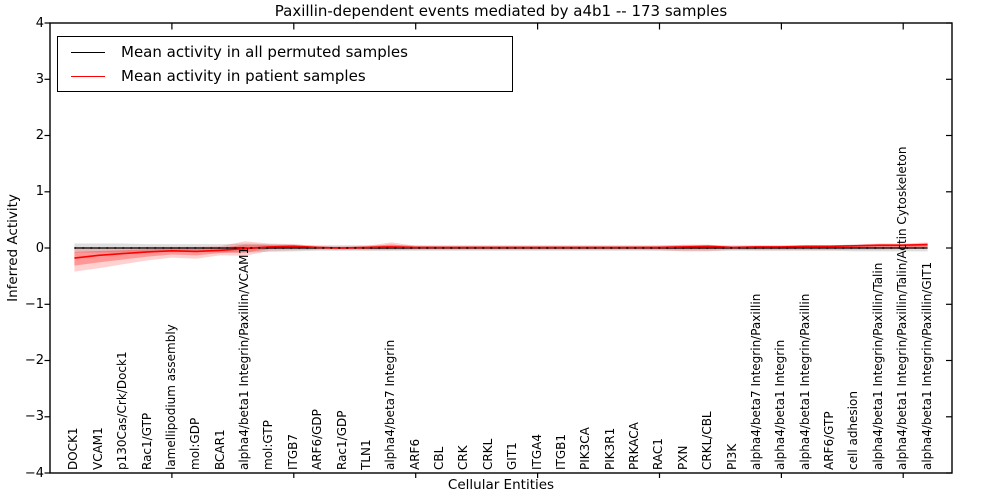 The image size is (1000, 500). What do you see at coordinates (264, 52) in the screenshot?
I see `legend-label-permuted: Mean activity in all permuted samples` at bounding box center [264, 52].